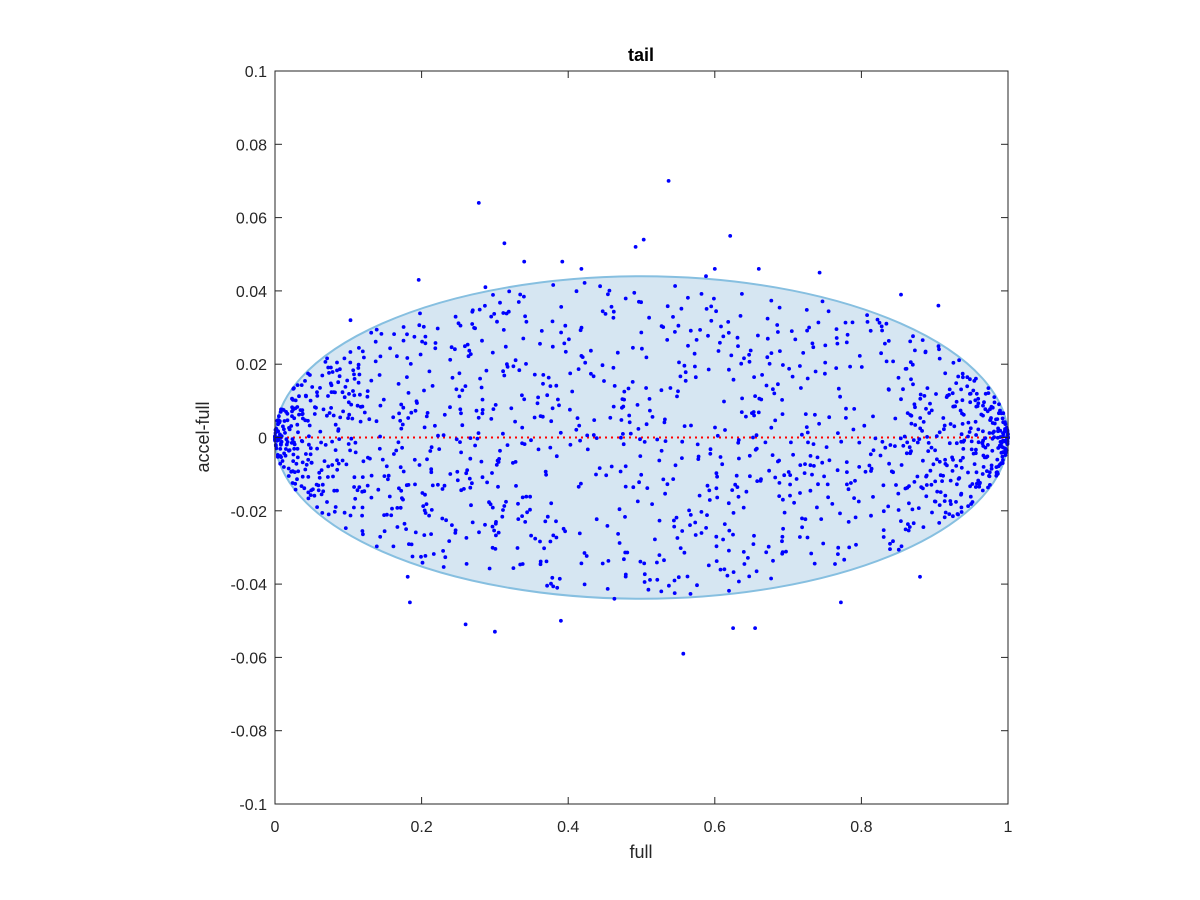 Image resolution: width=1200 pixels, height=900 pixels. What do you see at coordinates (421, 827) in the screenshot?
I see `x-tick-label: 0.2` at bounding box center [421, 827].